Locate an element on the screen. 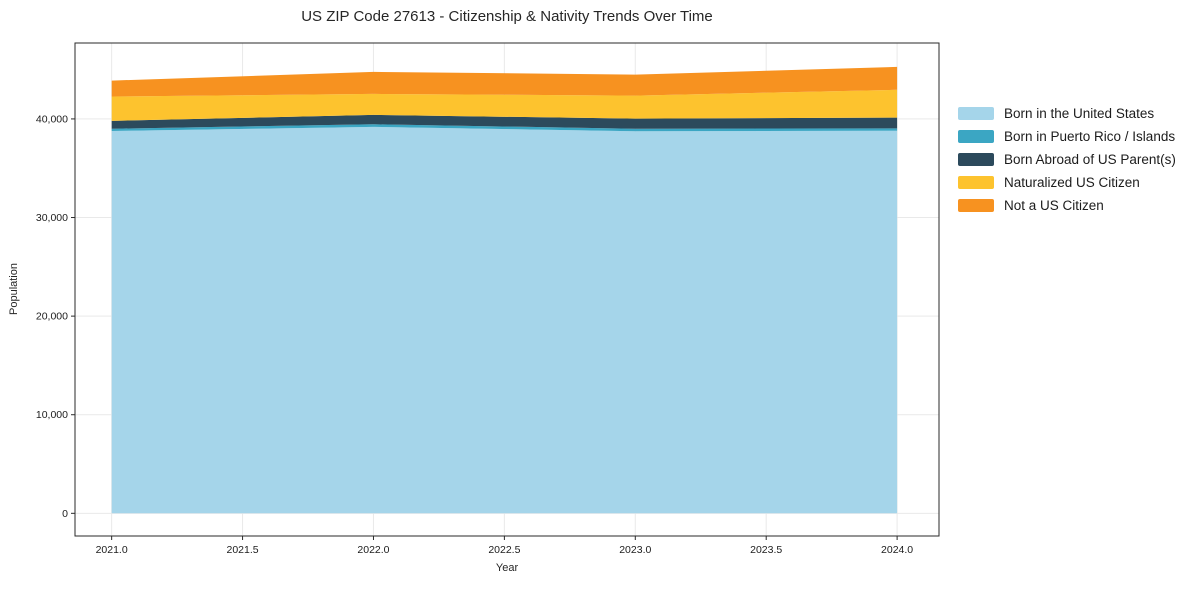 The width and height of the screenshot is (1189, 590). legend-item: Born in Puerto Rico / Islands is located at coordinates (1067, 136).